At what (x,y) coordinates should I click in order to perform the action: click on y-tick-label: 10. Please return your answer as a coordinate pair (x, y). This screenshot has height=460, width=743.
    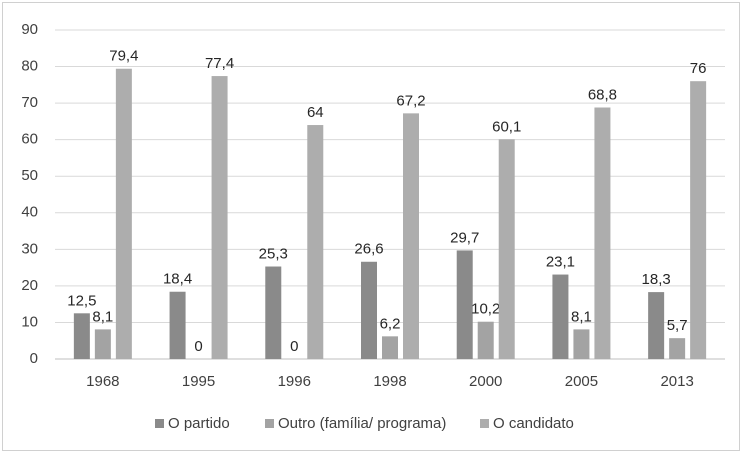
    Looking at the image, I should click on (29, 321).